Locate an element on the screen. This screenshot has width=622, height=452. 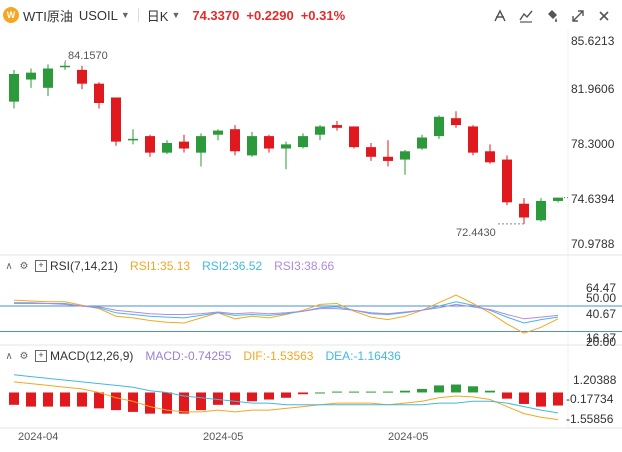
bucket-tool-icon is located at coordinates (552, 16).